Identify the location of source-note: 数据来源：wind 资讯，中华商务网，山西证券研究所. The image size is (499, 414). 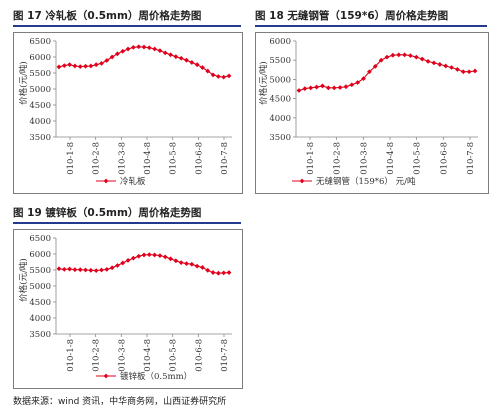
(120, 402).